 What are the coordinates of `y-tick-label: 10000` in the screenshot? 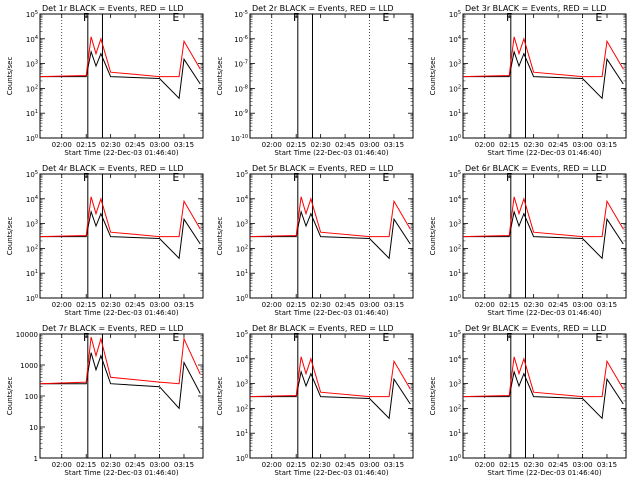 It's located at (27, 335).